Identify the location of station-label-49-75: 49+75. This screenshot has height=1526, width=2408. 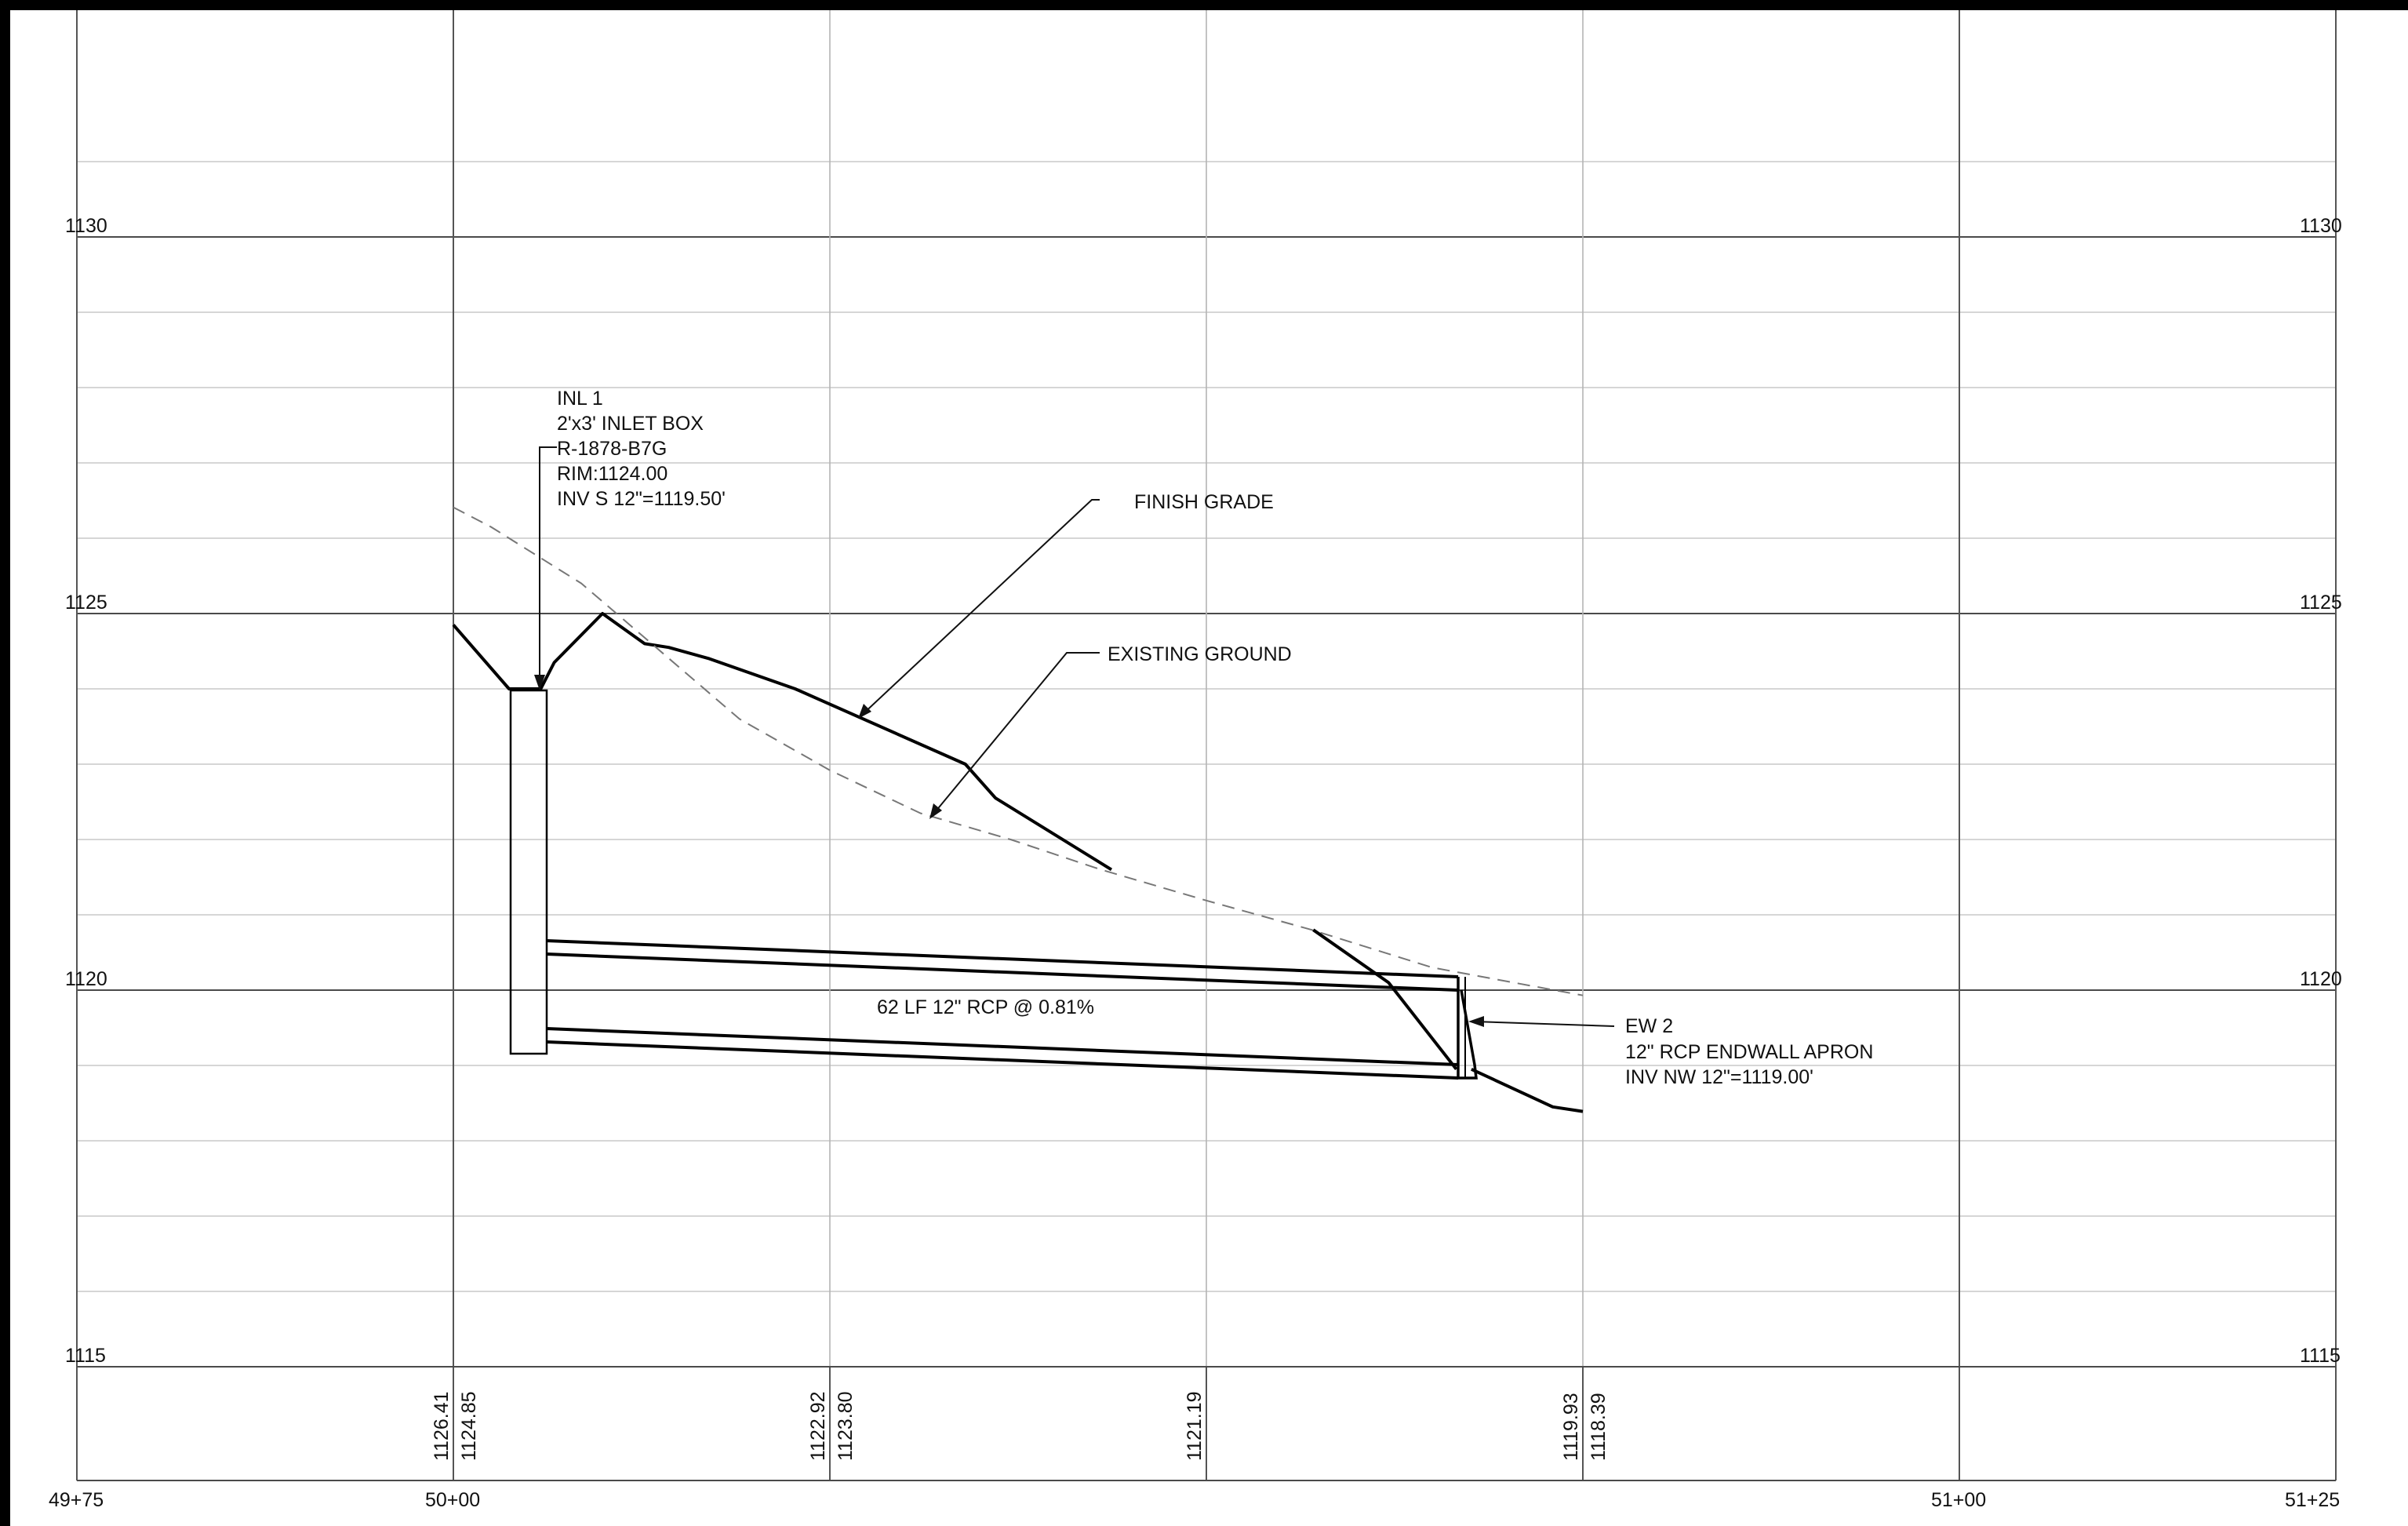
(76, 1500).